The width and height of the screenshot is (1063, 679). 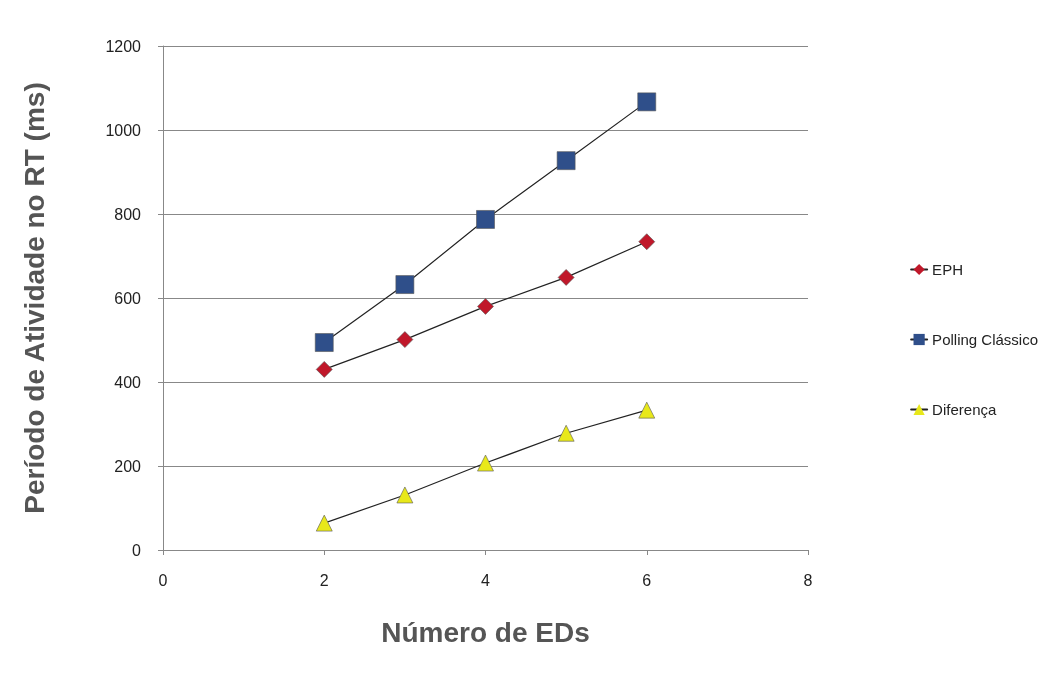 I want to click on x-tick-label: 4, so click(x=486, y=580).